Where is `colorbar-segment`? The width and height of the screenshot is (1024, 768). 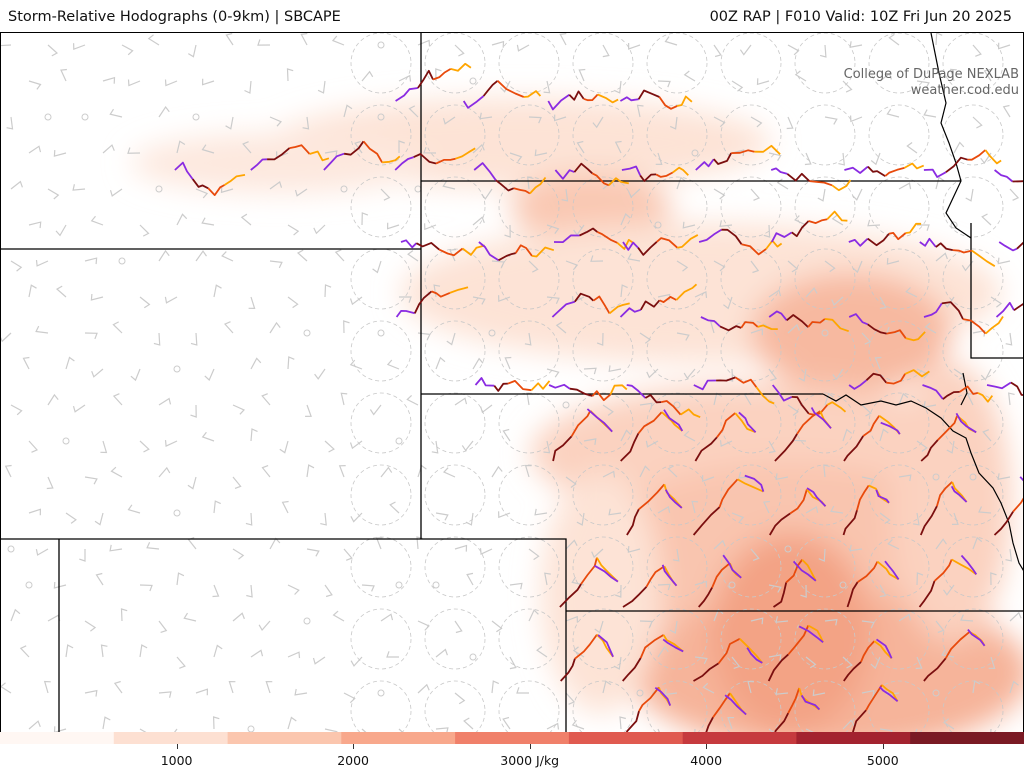
colorbar-segment is located at coordinates (854, 738).